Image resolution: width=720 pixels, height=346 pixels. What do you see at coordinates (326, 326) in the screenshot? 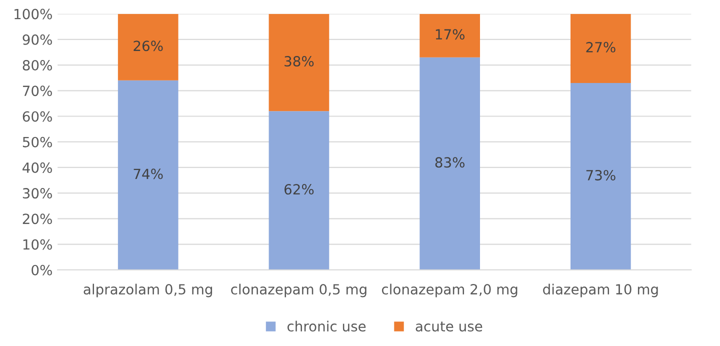
I see `legend-label: chronic use` at bounding box center [326, 326].